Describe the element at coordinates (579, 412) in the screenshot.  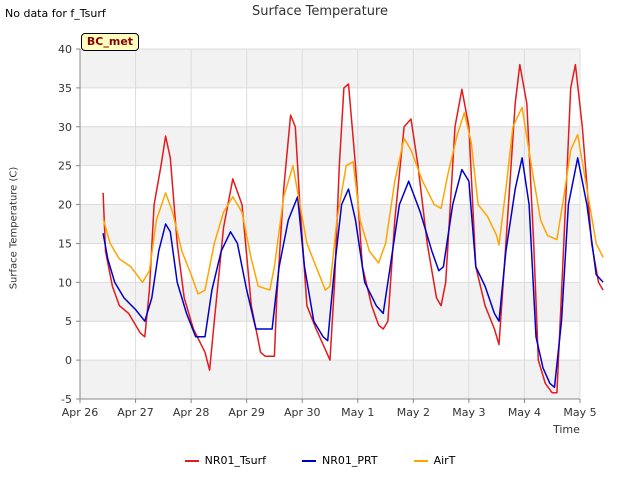
I see `x-tick-label: May 5` at that location.